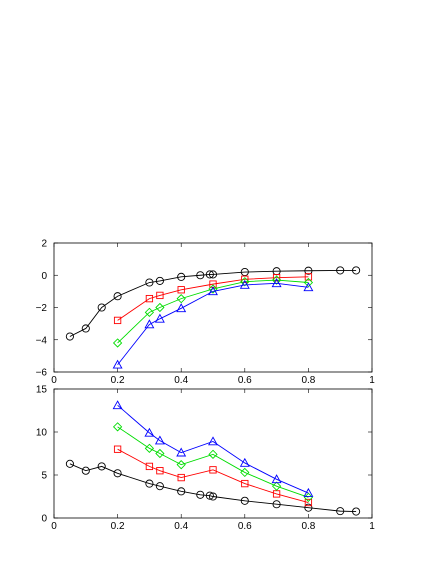 The image size is (436, 564). I want to click on y-tick-label: −4, so click(42, 340).